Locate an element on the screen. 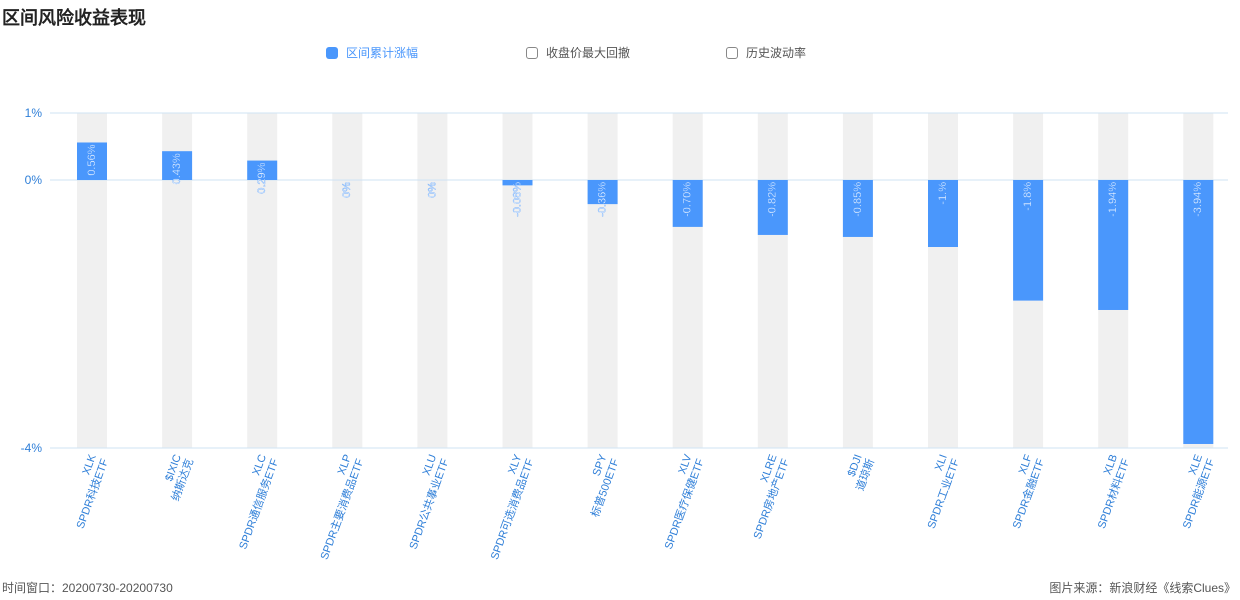  x-tick-label: XLESPDR能源ETF is located at coordinates (1193, 492).